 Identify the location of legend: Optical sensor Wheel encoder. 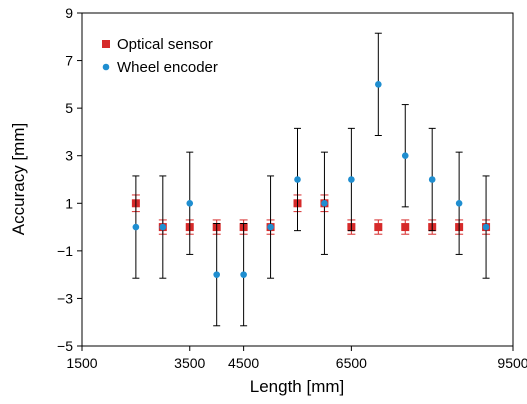
(160, 56).